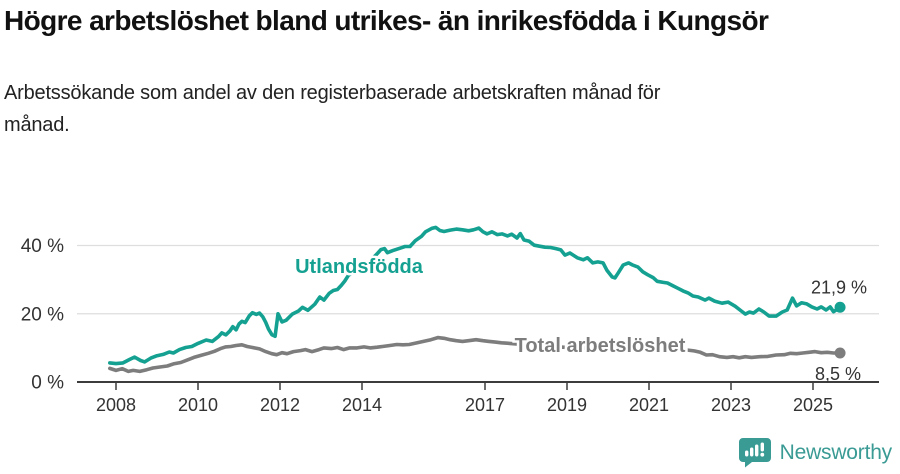 This screenshot has width=900, height=474. Describe the element at coordinates (600, 346) in the screenshot. I see `series-label: Total arbetslöshet` at that location.